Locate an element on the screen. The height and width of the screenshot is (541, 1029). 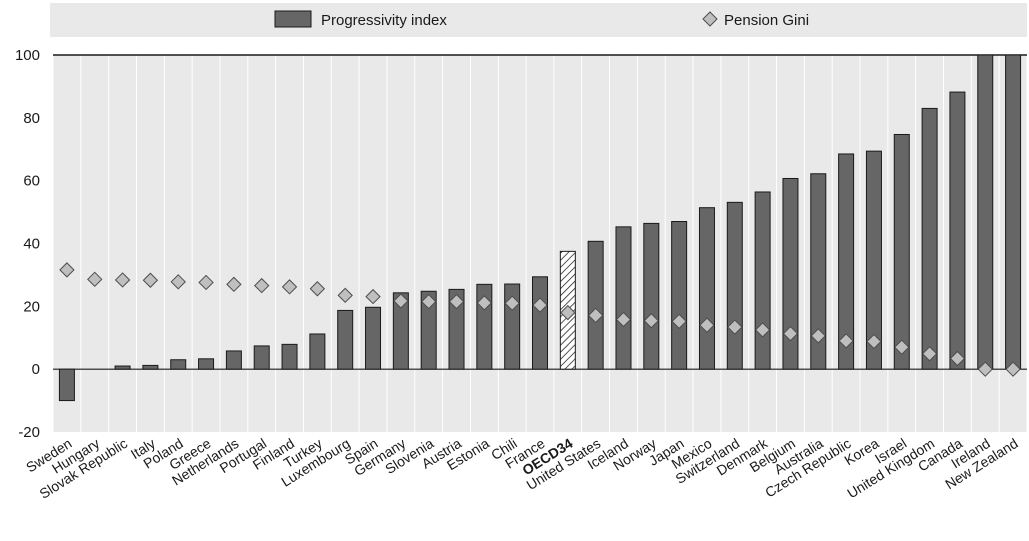
legend-bar-swatch is located at coordinates (293, 19).